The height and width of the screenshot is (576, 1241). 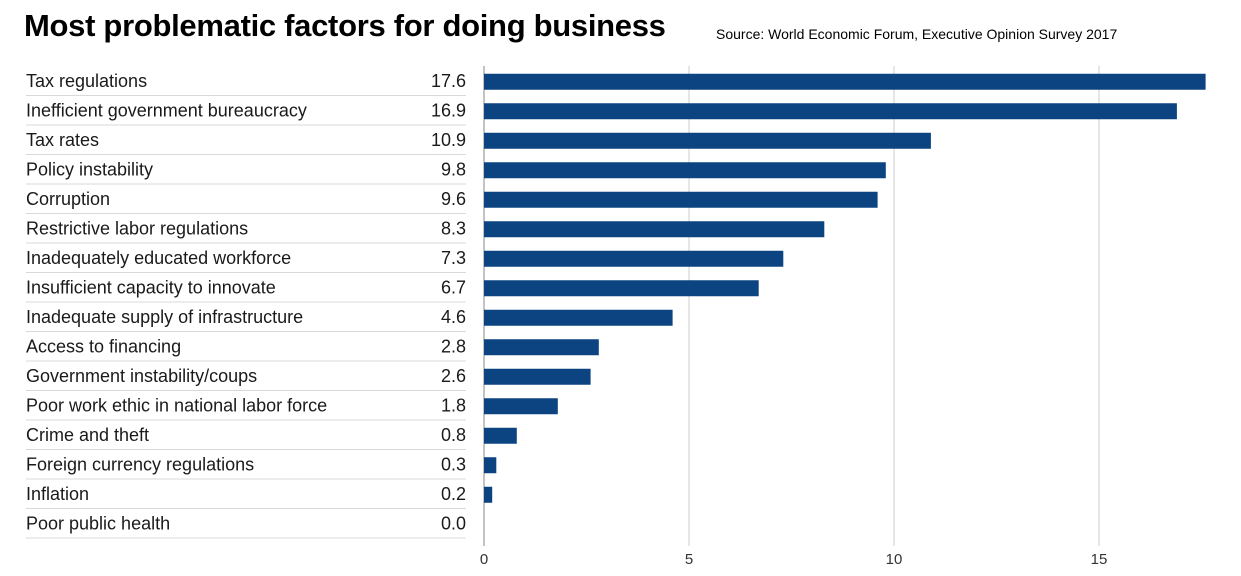 I want to click on value-label: 9.8, so click(x=453, y=169).